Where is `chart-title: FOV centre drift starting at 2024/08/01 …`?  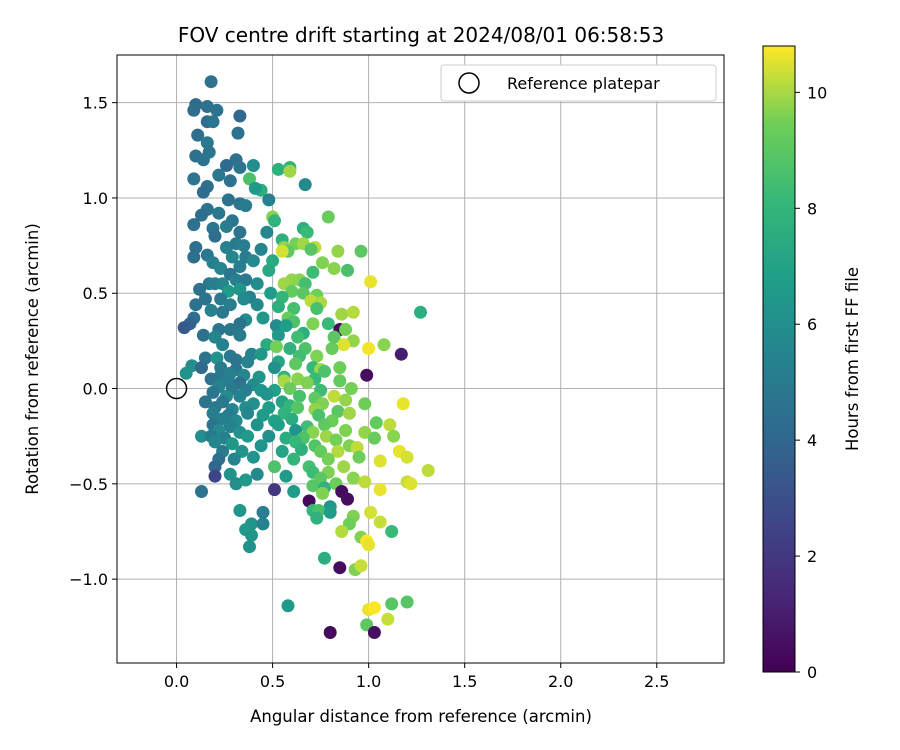 chart-title: FOV centre drift starting at 2024/08/01 … is located at coordinates (421, 35).